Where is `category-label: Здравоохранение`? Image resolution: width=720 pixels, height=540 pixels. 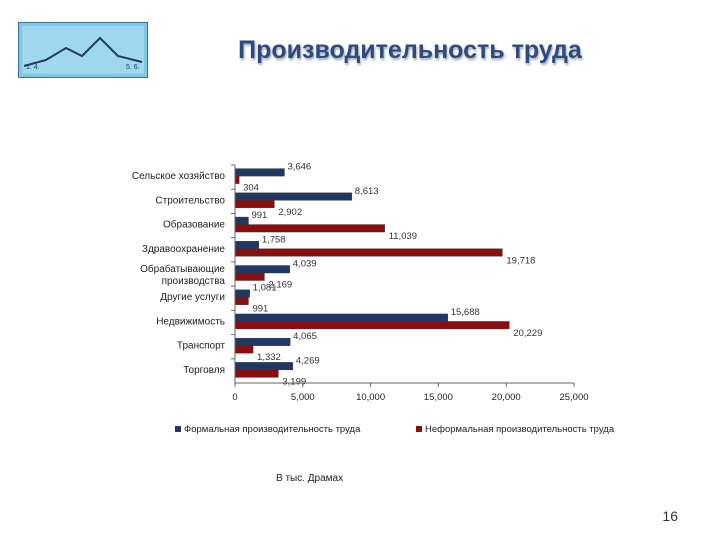
category-label: Здравоохранение is located at coordinates (184, 249).